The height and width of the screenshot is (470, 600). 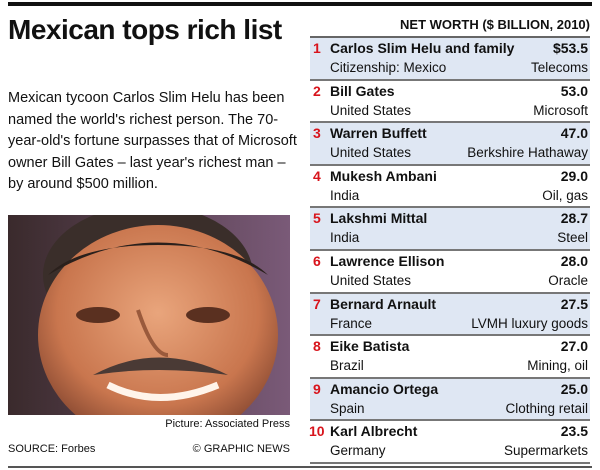 I want to click on person-name: Bernard Arnault, so click(x=383, y=303).